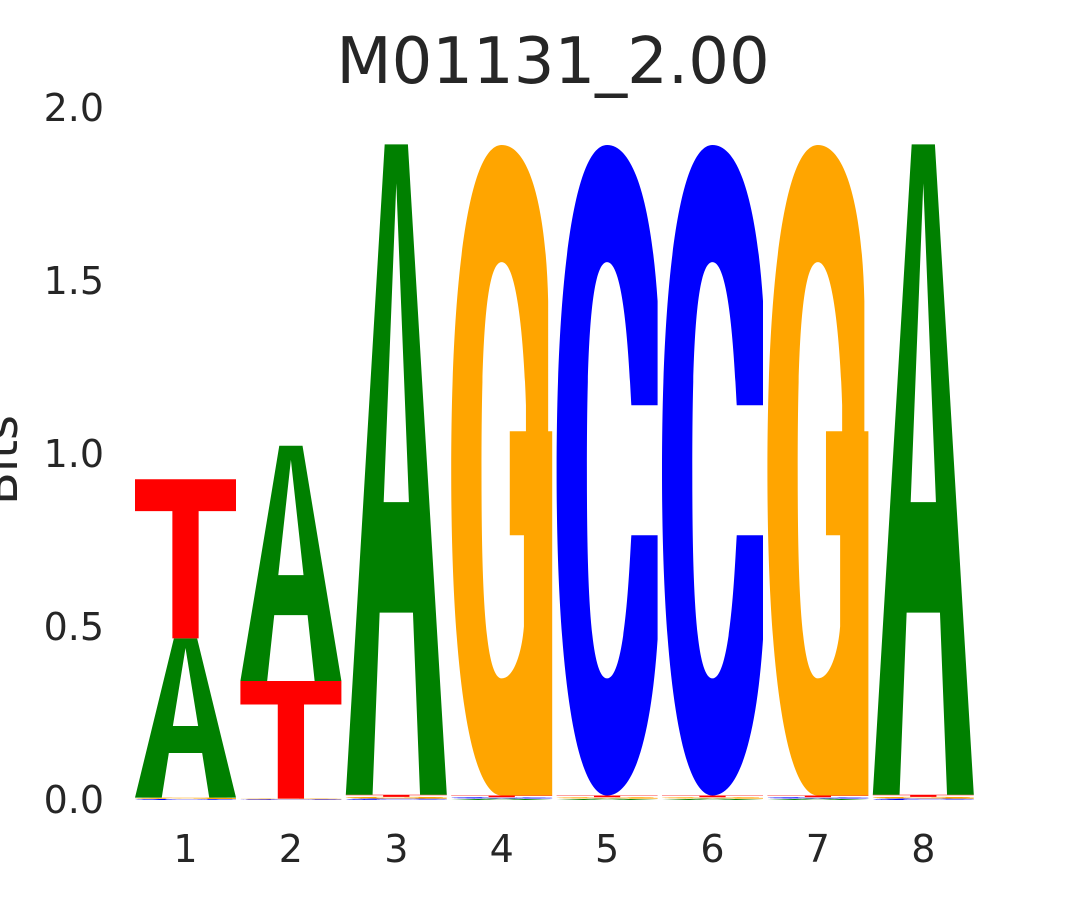  I want to click on x-tick-label: 4, so click(502, 849).